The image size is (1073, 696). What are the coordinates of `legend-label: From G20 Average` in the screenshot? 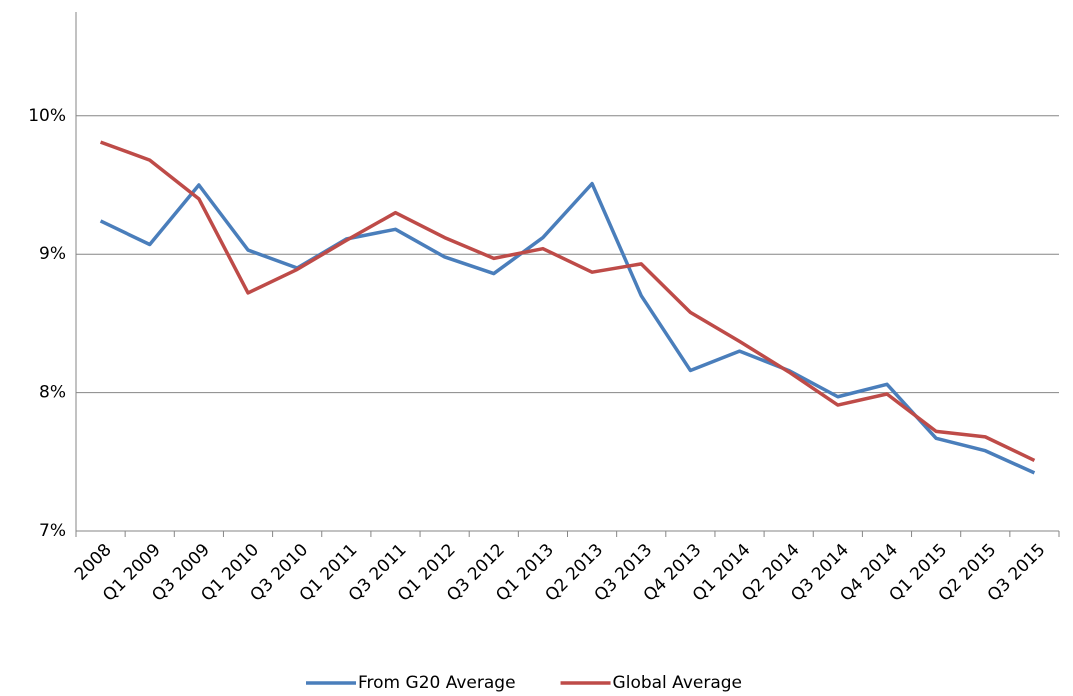 It's located at (437, 683).